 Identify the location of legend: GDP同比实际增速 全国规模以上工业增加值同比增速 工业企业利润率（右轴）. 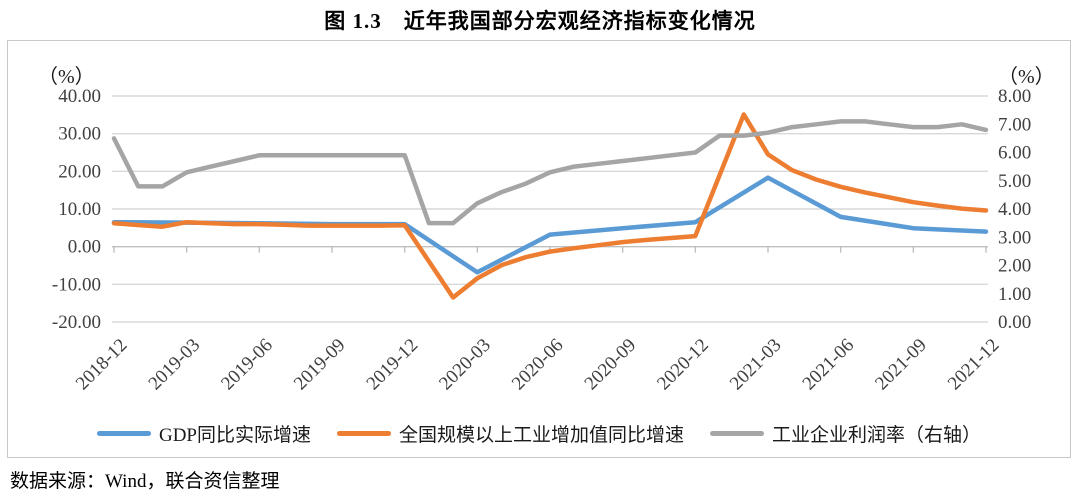
(539, 433).